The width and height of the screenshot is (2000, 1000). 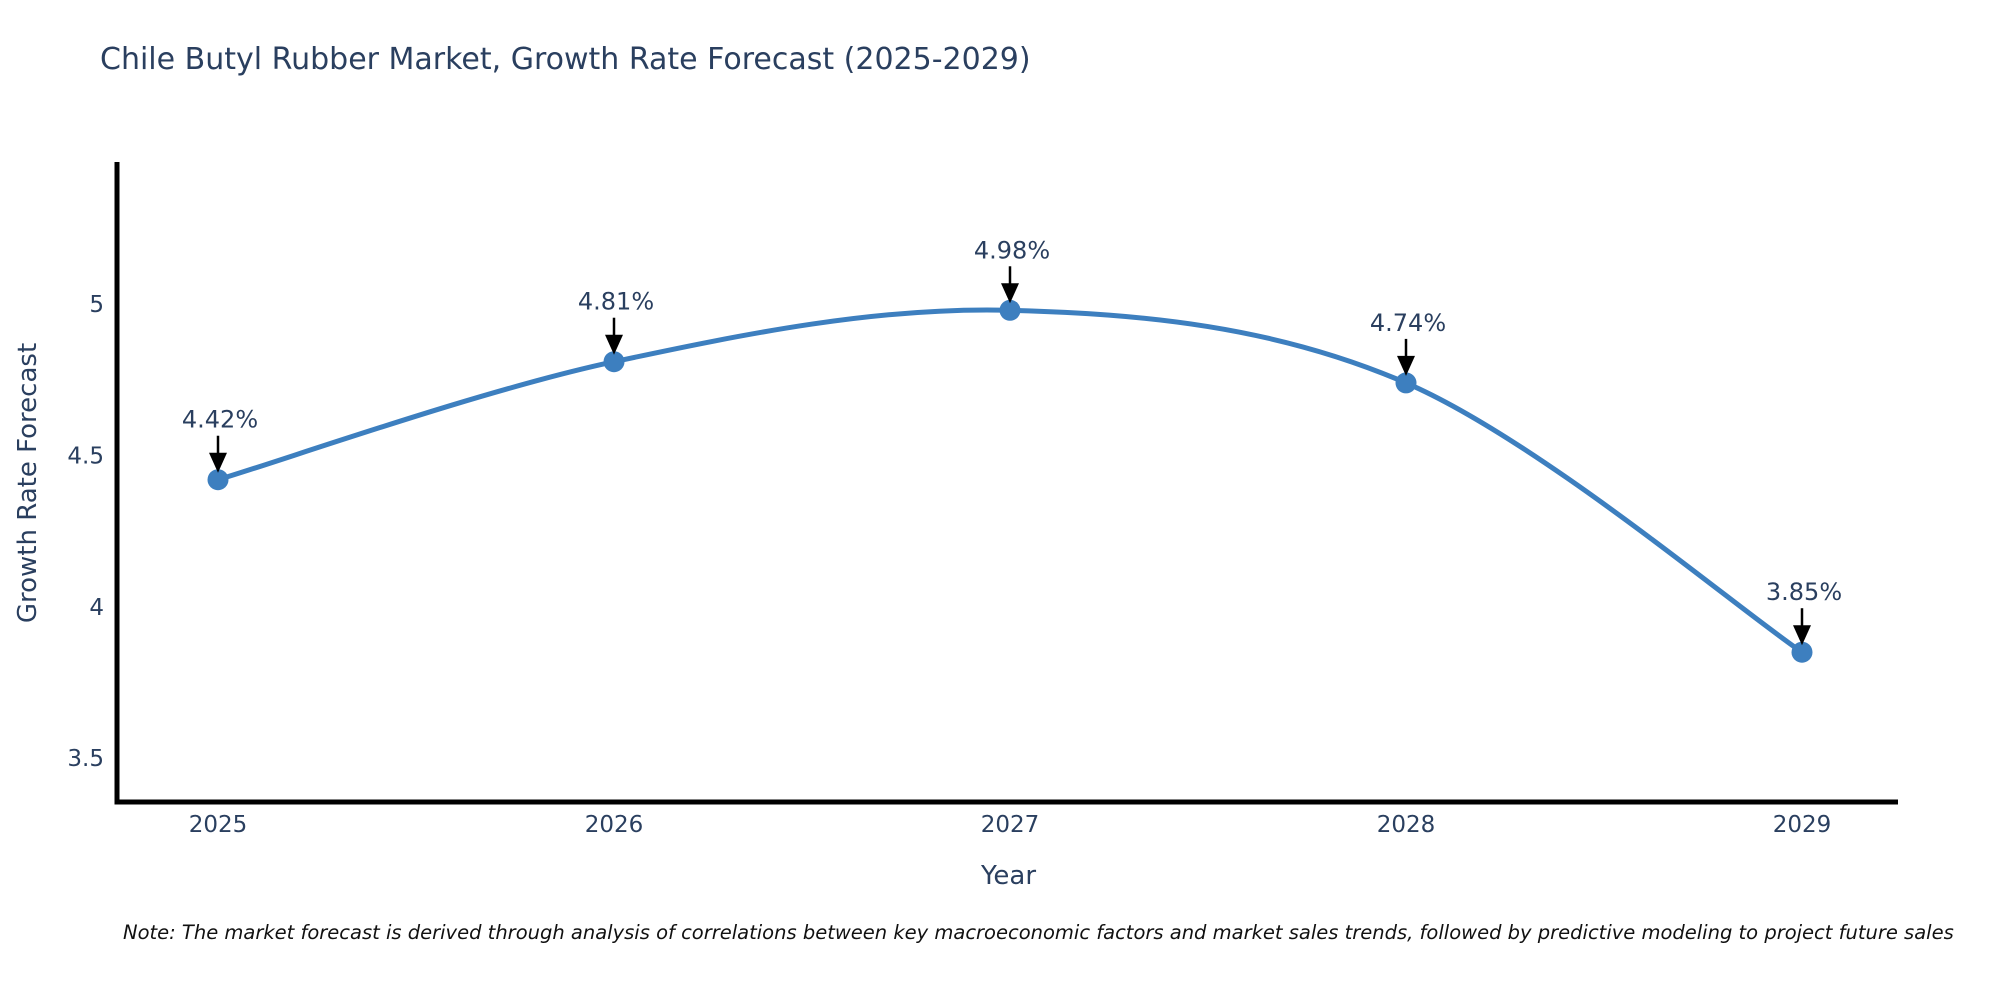 What do you see at coordinates (220, 420) in the screenshot?
I see `annotation-label: 4.42%` at bounding box center [220, 420].